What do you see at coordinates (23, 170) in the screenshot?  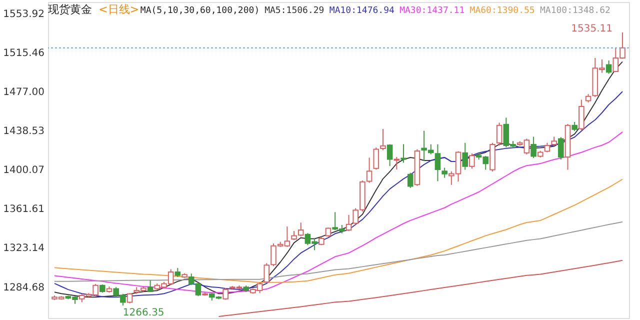 I see `y-tick-label: 1400.07` at bounding box center [23, 170].